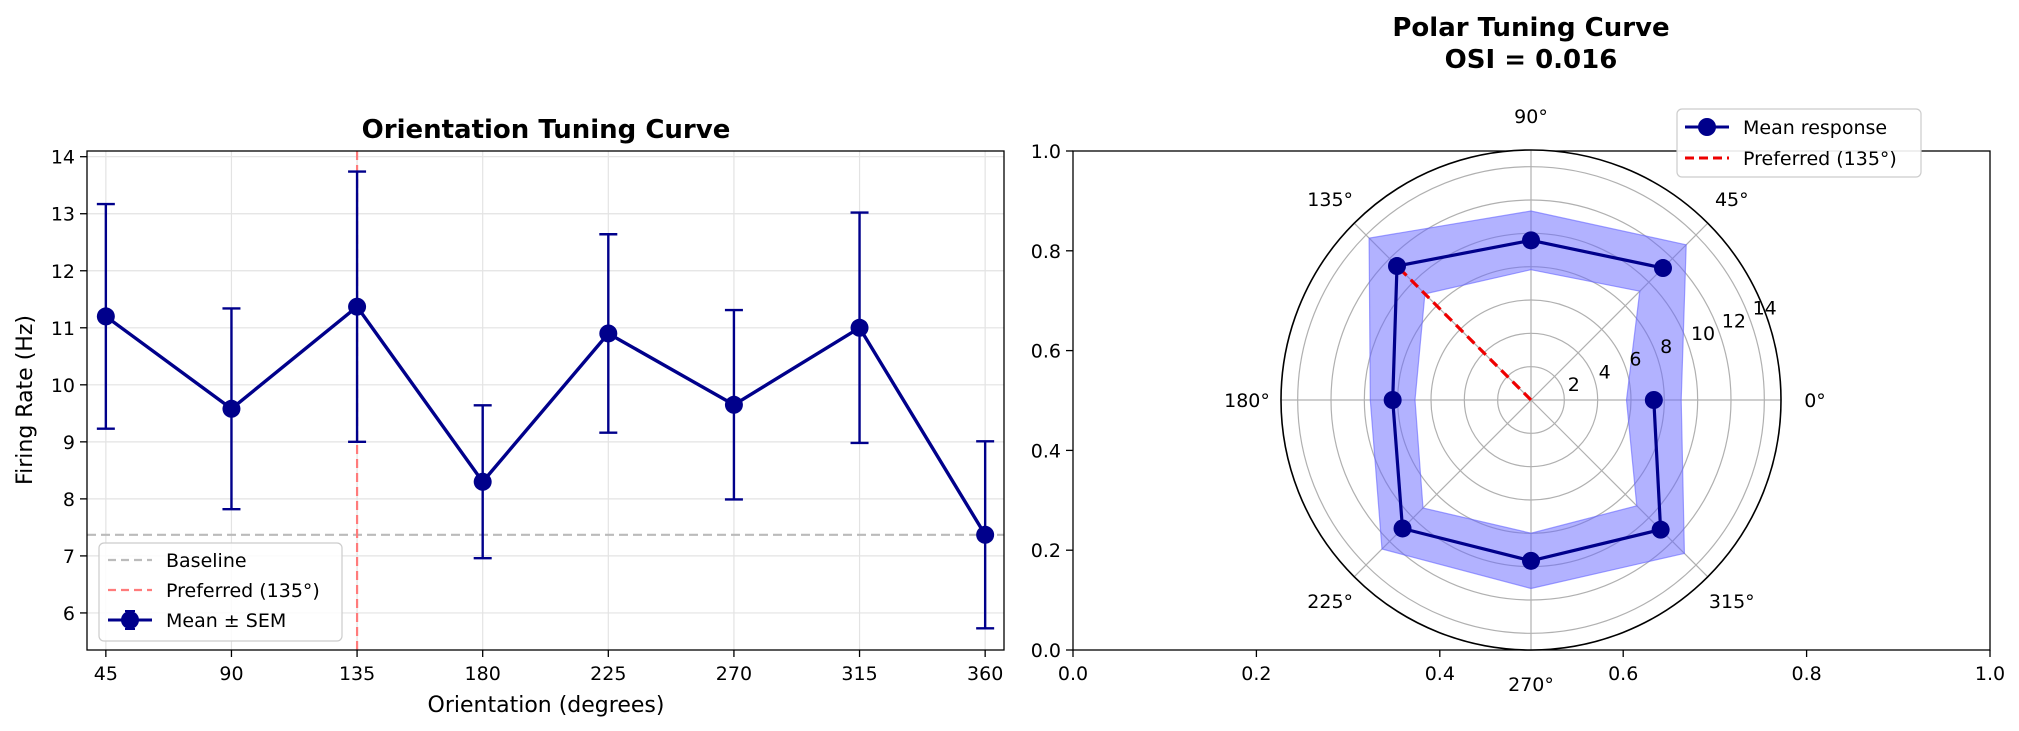 This screenshot has width=2019, height=731. What do you see at coordinates (1440, 674) in the screenshot?
I see `cartesian-x-tick-label: 0.4` at bounding box center [1440, 674].